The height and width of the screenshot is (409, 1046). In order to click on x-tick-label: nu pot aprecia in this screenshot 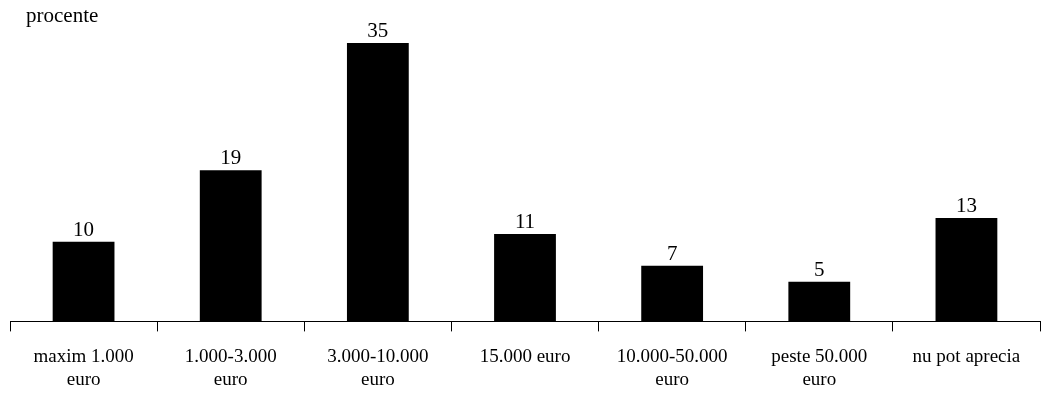, I will do `click(966, 355)`.